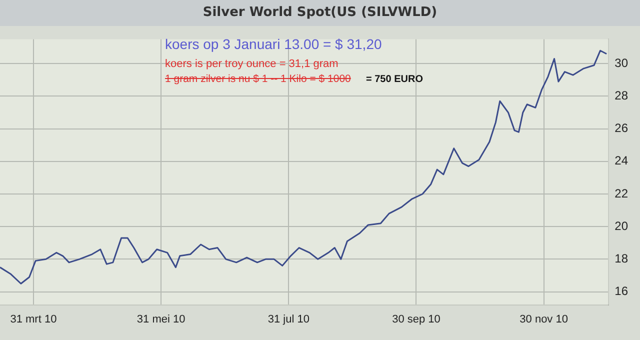  I want to click on annotation: koers is per troy ounce = 31,1 gram, so click(251, 64).